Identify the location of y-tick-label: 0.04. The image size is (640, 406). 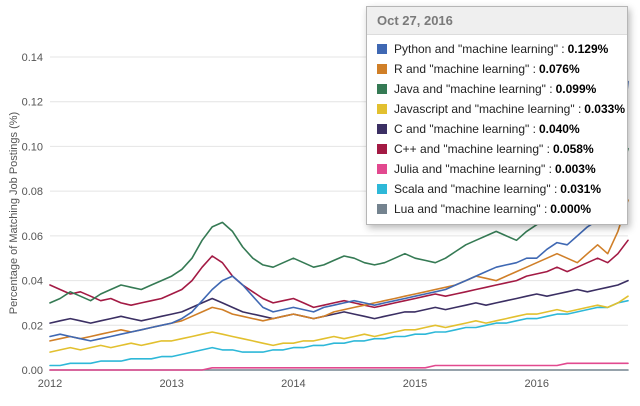
(32, 282).